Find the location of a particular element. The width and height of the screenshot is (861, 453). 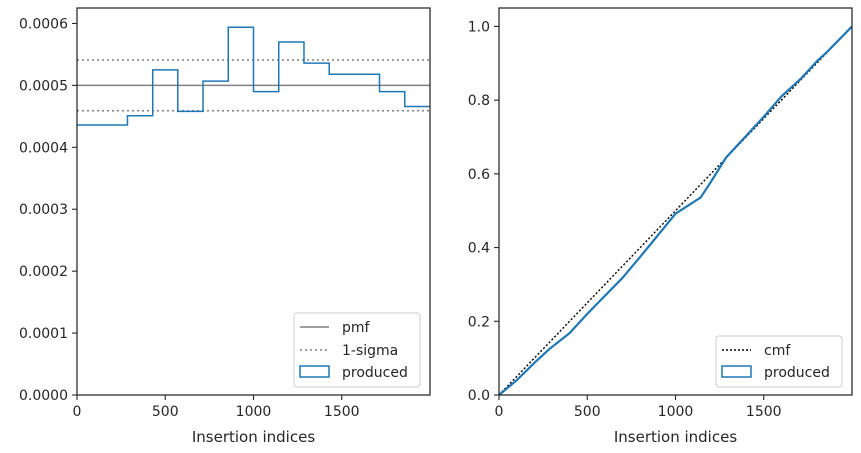

legend-produced-swatch-right is located at coordinates (736, 371).